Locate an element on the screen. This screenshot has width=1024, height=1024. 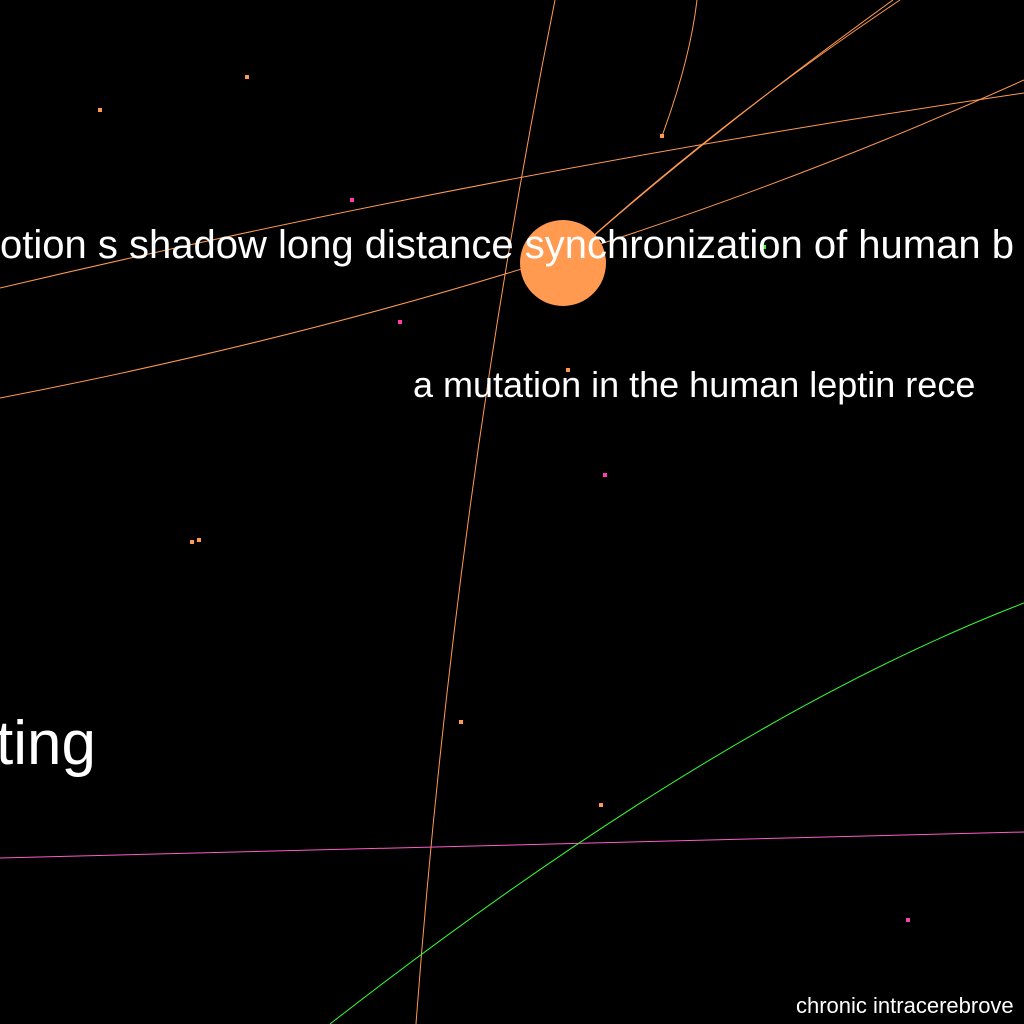
edge-top-spur is located at coordinates (679, 68).